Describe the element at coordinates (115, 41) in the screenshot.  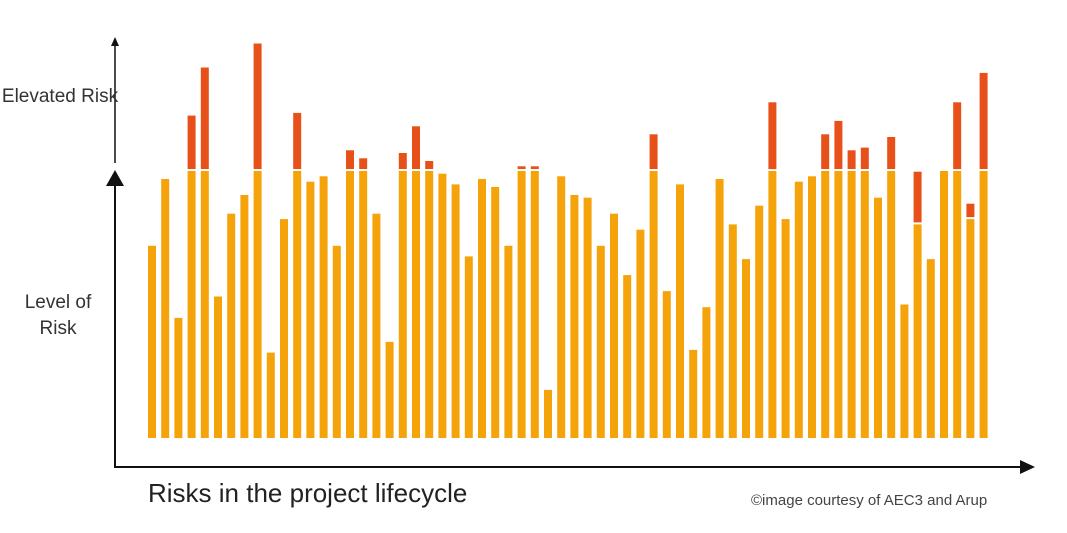
I see `y-axis-elevated-arrow-icon` at that location.